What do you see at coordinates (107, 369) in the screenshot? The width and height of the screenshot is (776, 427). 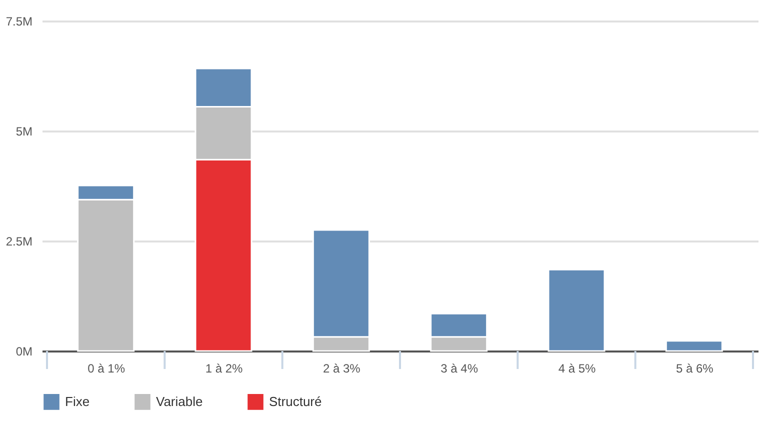 I see `x-tick-label: 0 à 1%` at bounding box center [107, 369].